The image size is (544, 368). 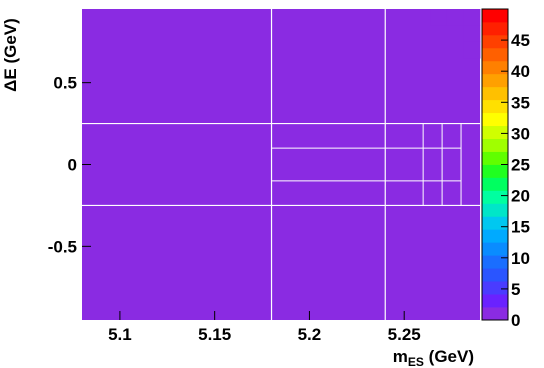 I want to click on color-scale-label: 45, so click(x=520, y=40).